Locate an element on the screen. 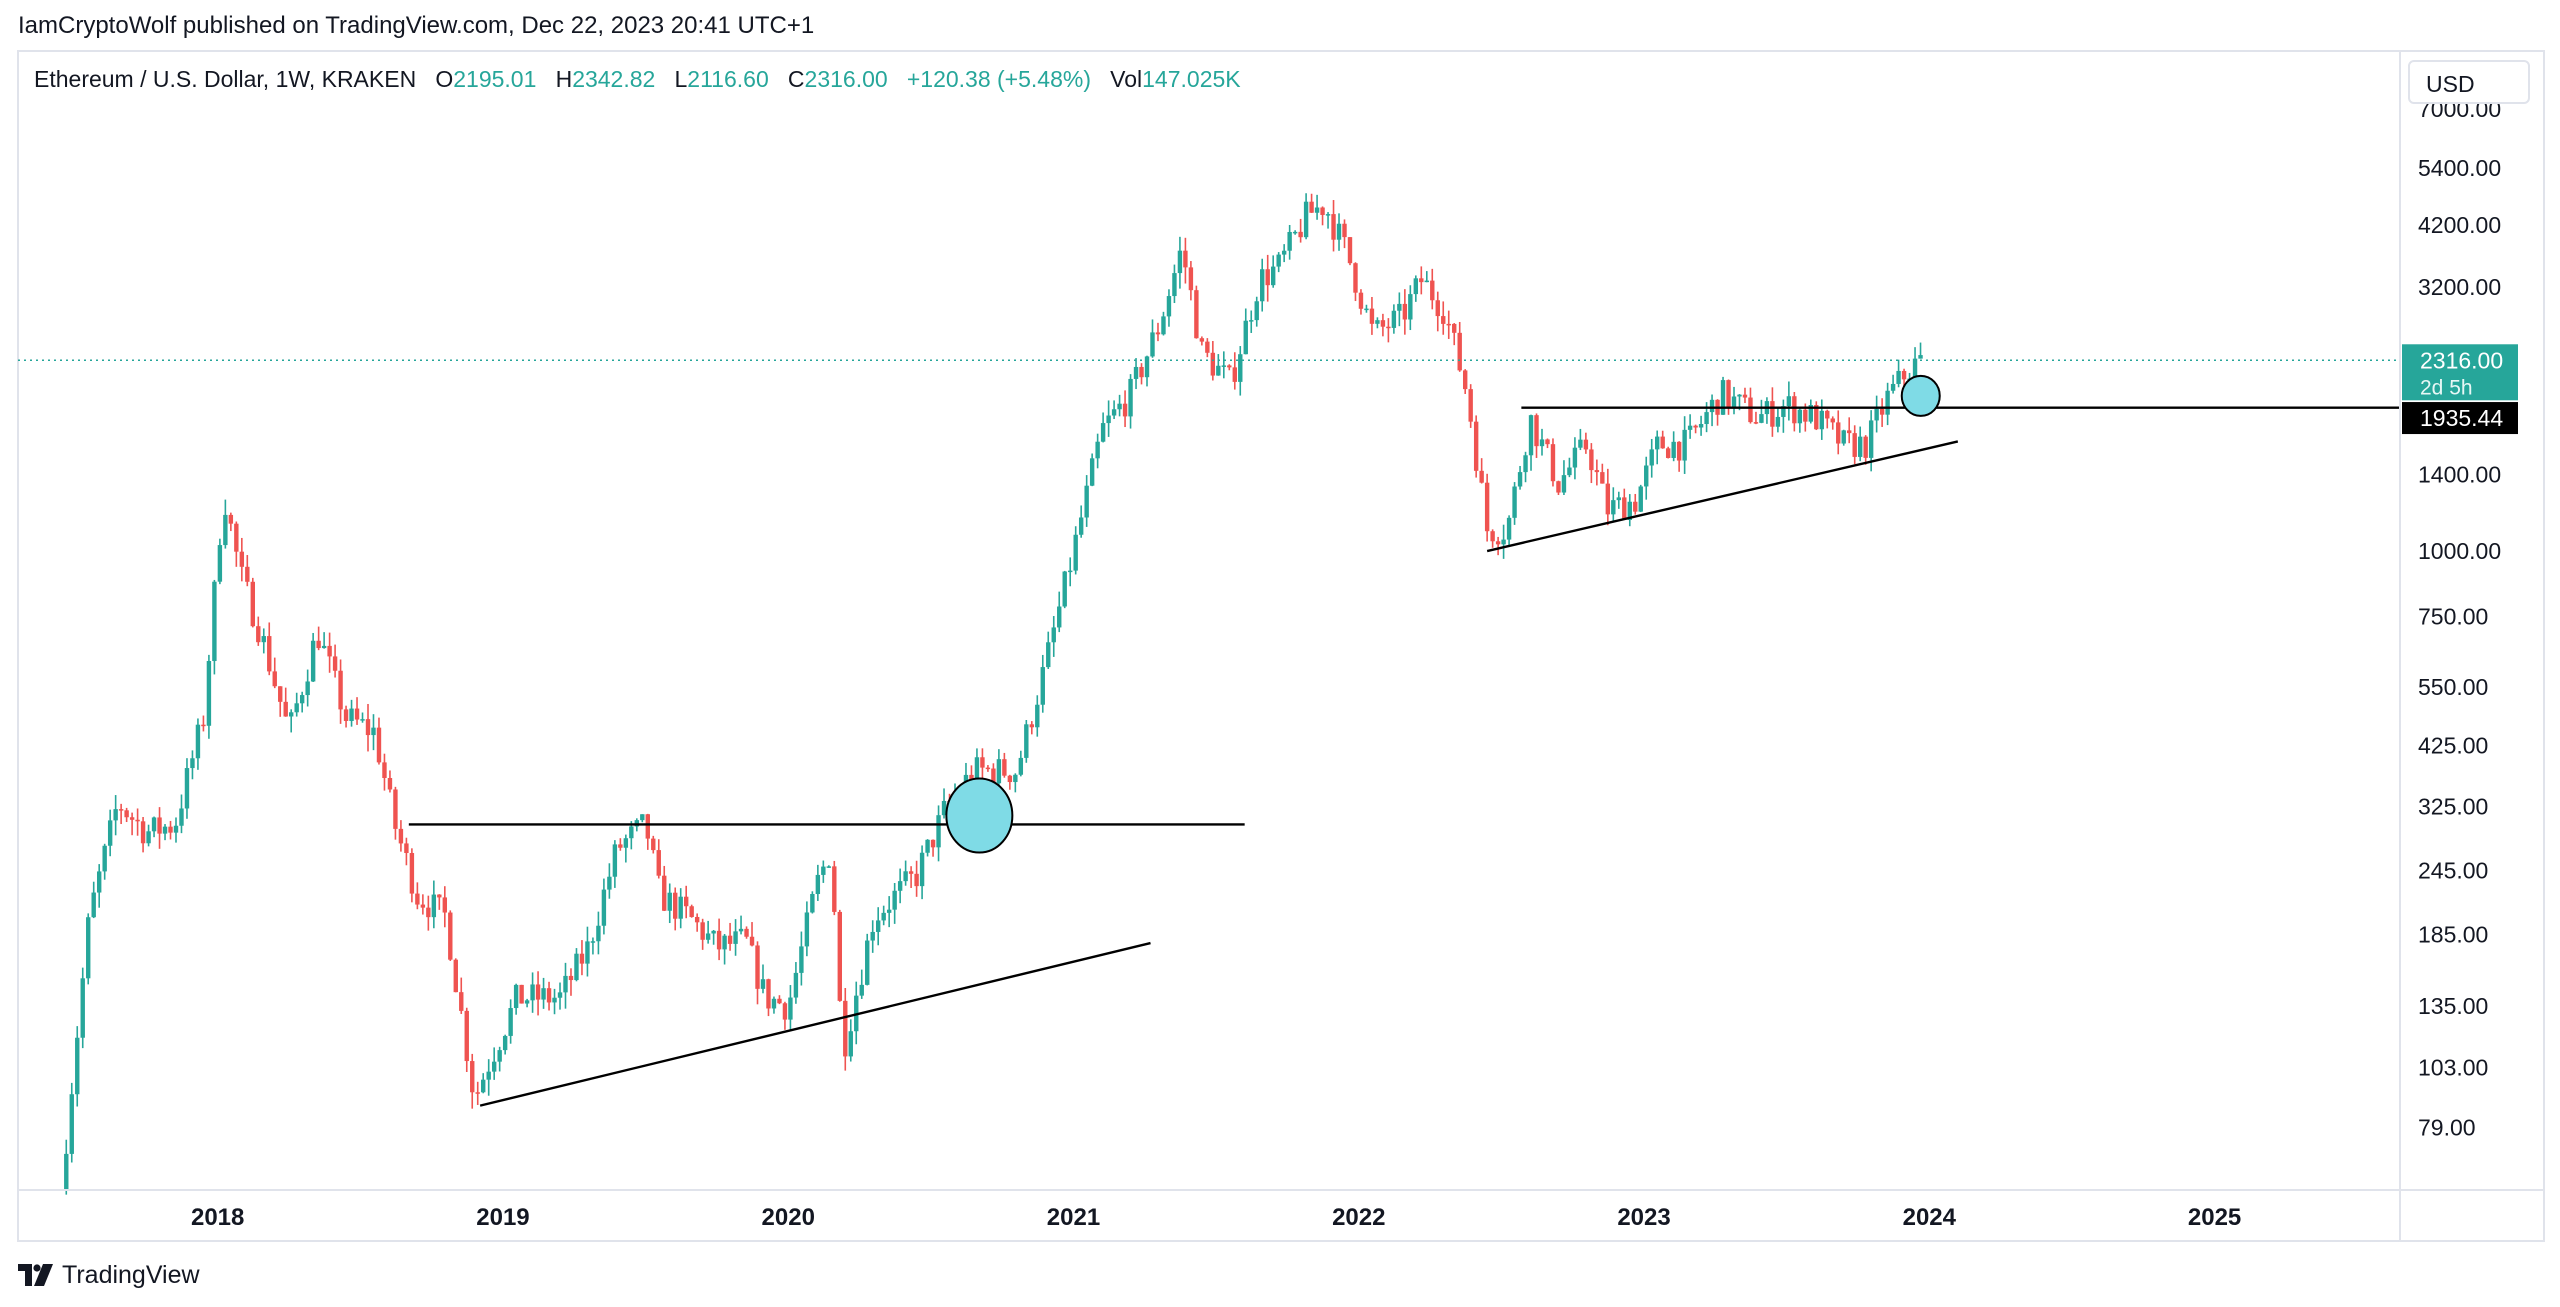 The image size is (2560, 1307). price-tick-label: 245.00 is located at coordinates (2453, 870).